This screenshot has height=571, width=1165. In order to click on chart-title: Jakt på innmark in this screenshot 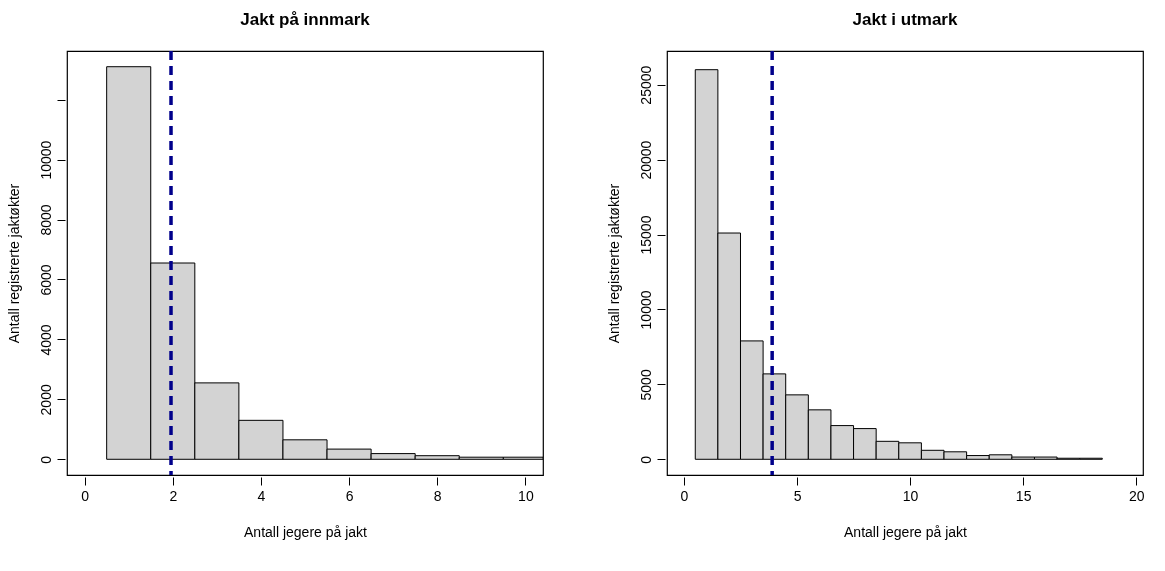, I will do `click(305, 20)`.